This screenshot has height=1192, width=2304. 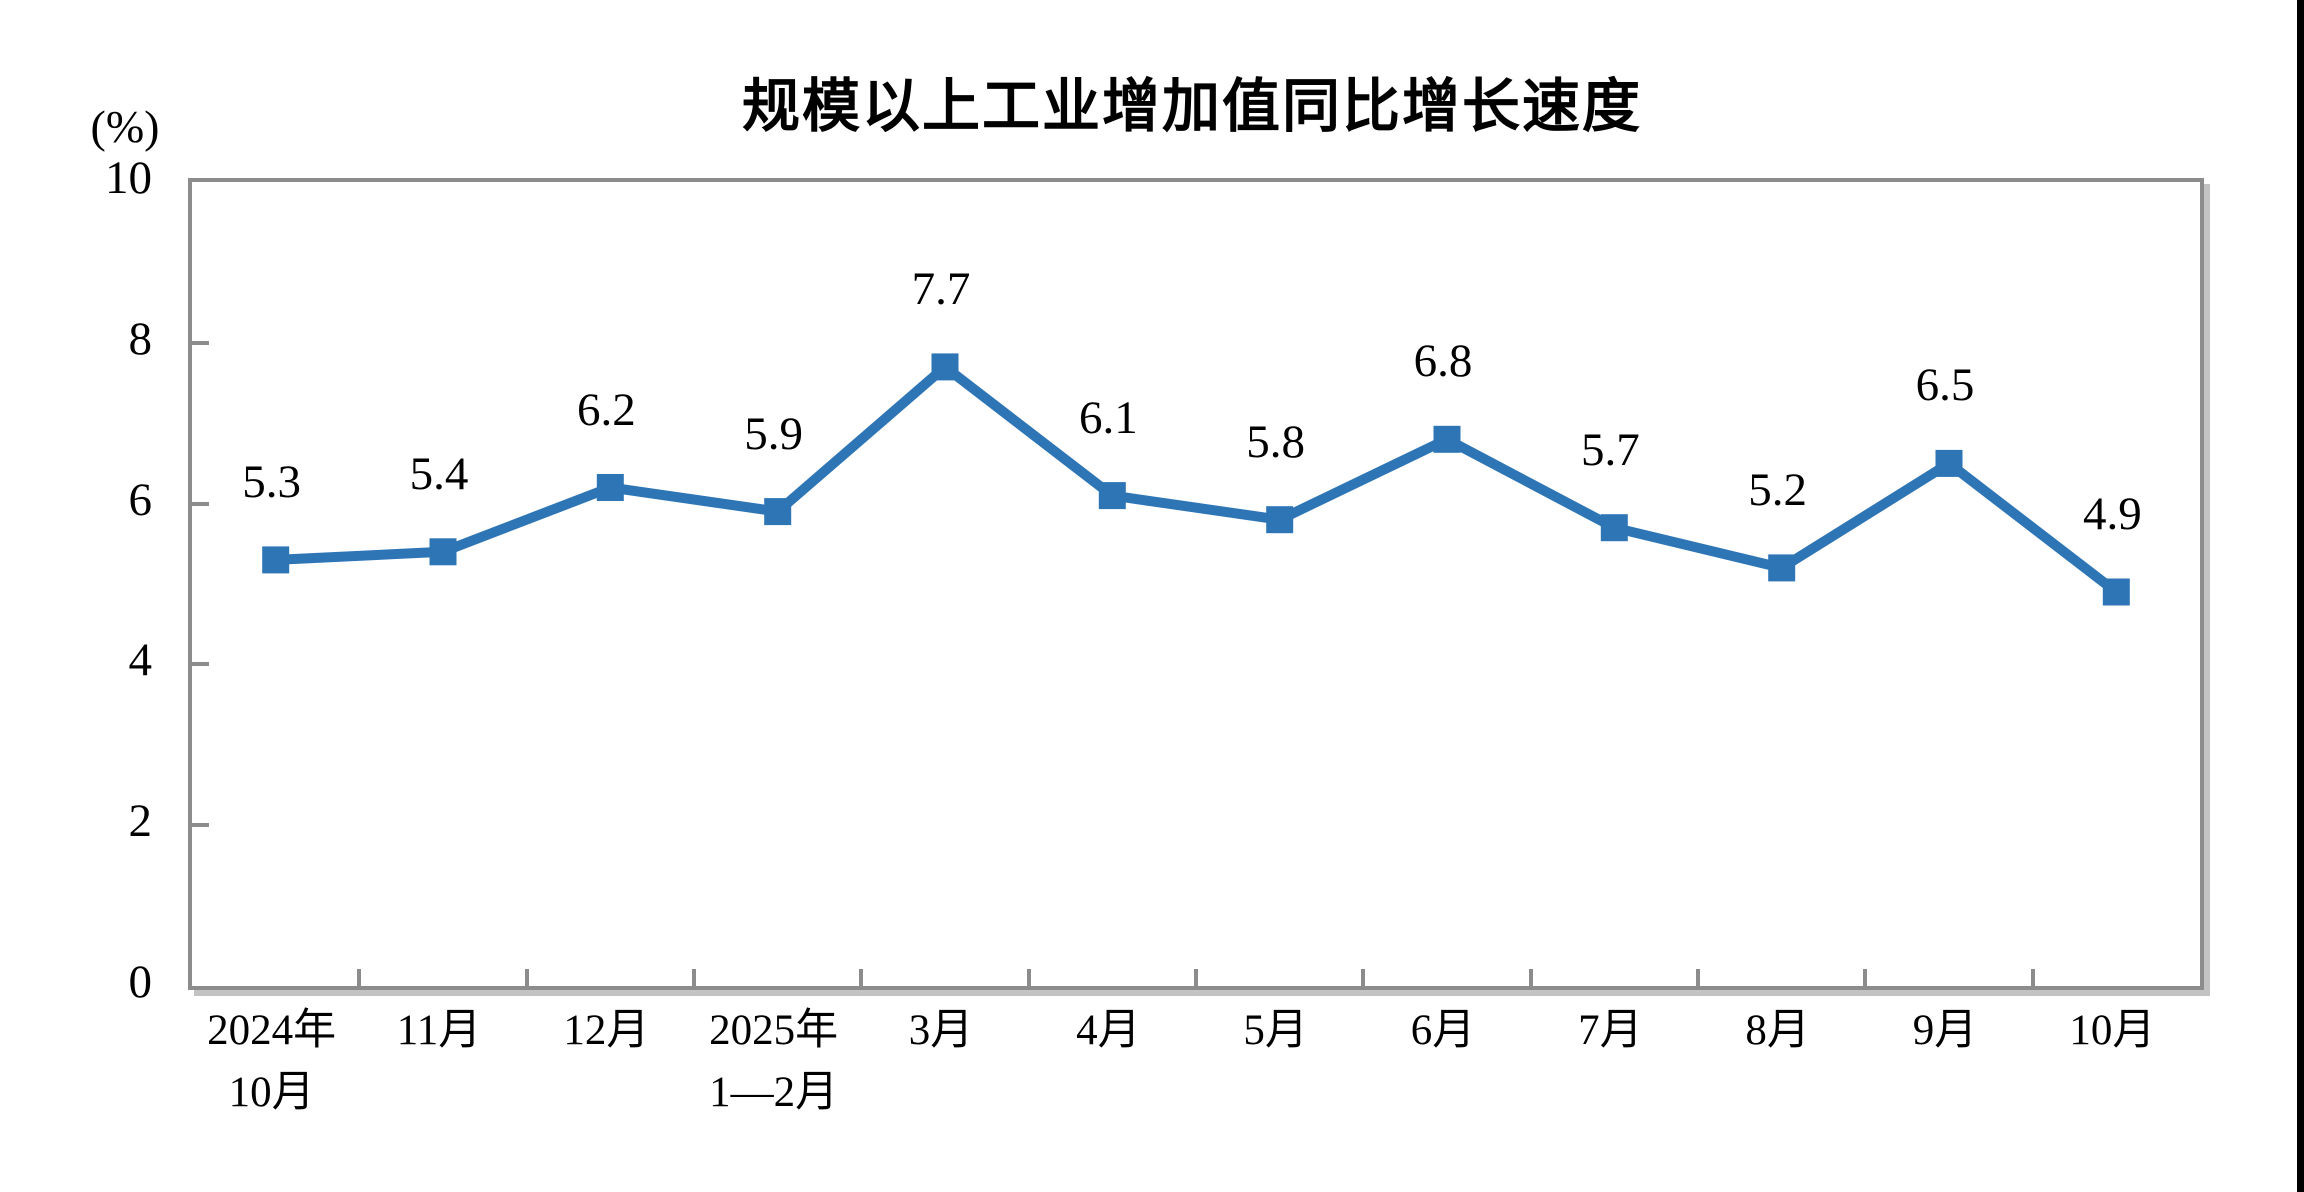 What do you see at coordinates (941, 288) in the screenshot?
I see `data-point-label: 7.7` at bounding box center [941, 288].